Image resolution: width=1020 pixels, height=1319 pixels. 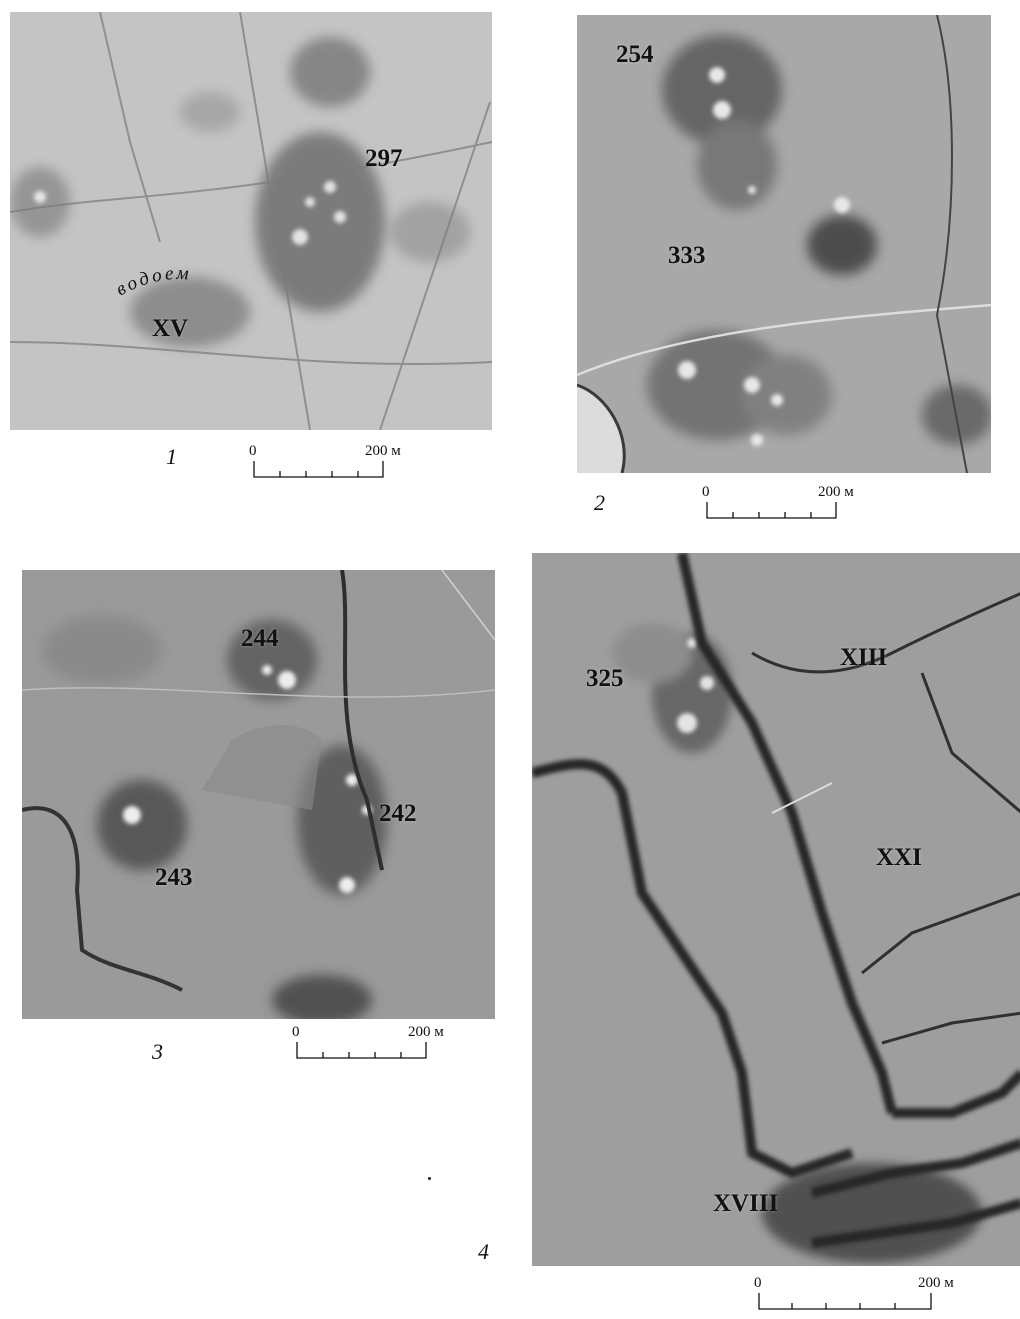 What do you see at coordinates (899, 857) in the screenshot?
I see `site-label-XXI: XXI` at bounding box center [899, 857].